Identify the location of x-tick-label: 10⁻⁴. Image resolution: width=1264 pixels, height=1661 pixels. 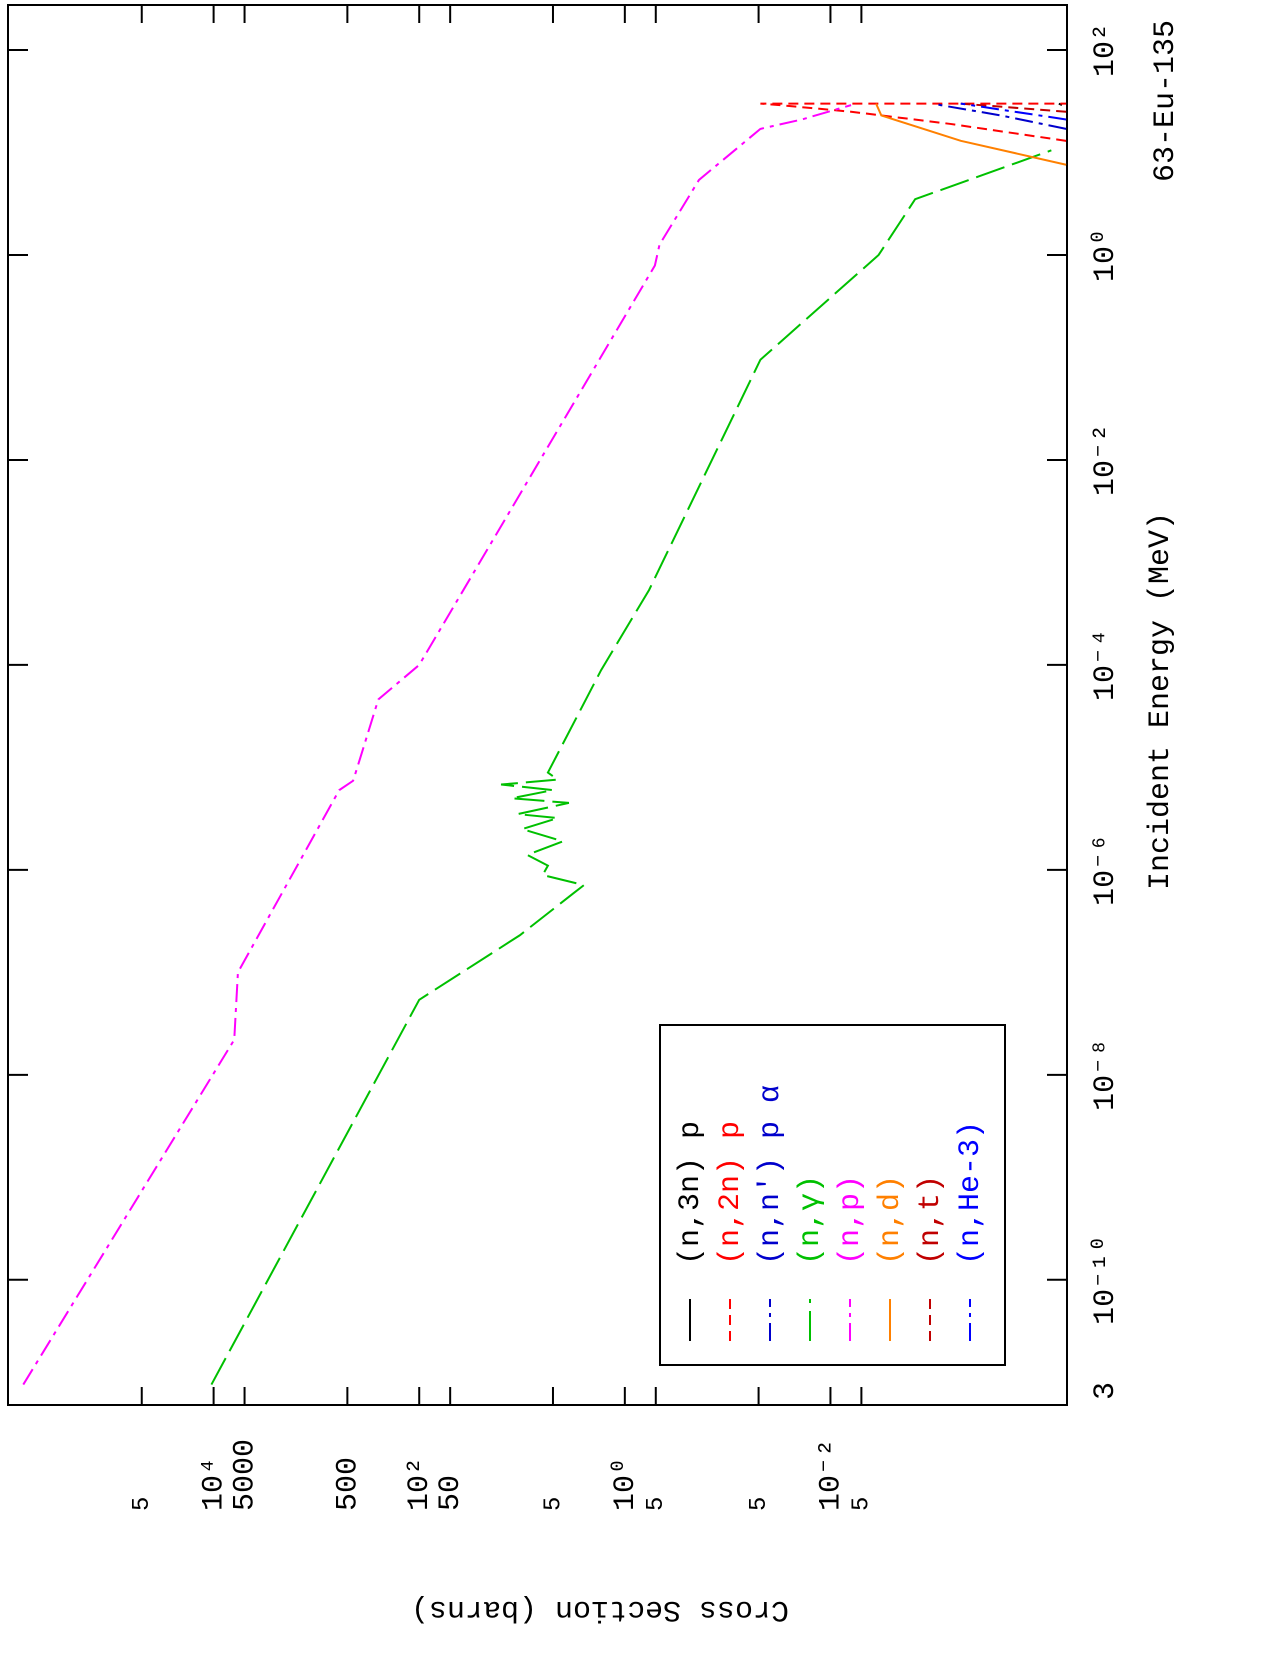
(1106, 665).